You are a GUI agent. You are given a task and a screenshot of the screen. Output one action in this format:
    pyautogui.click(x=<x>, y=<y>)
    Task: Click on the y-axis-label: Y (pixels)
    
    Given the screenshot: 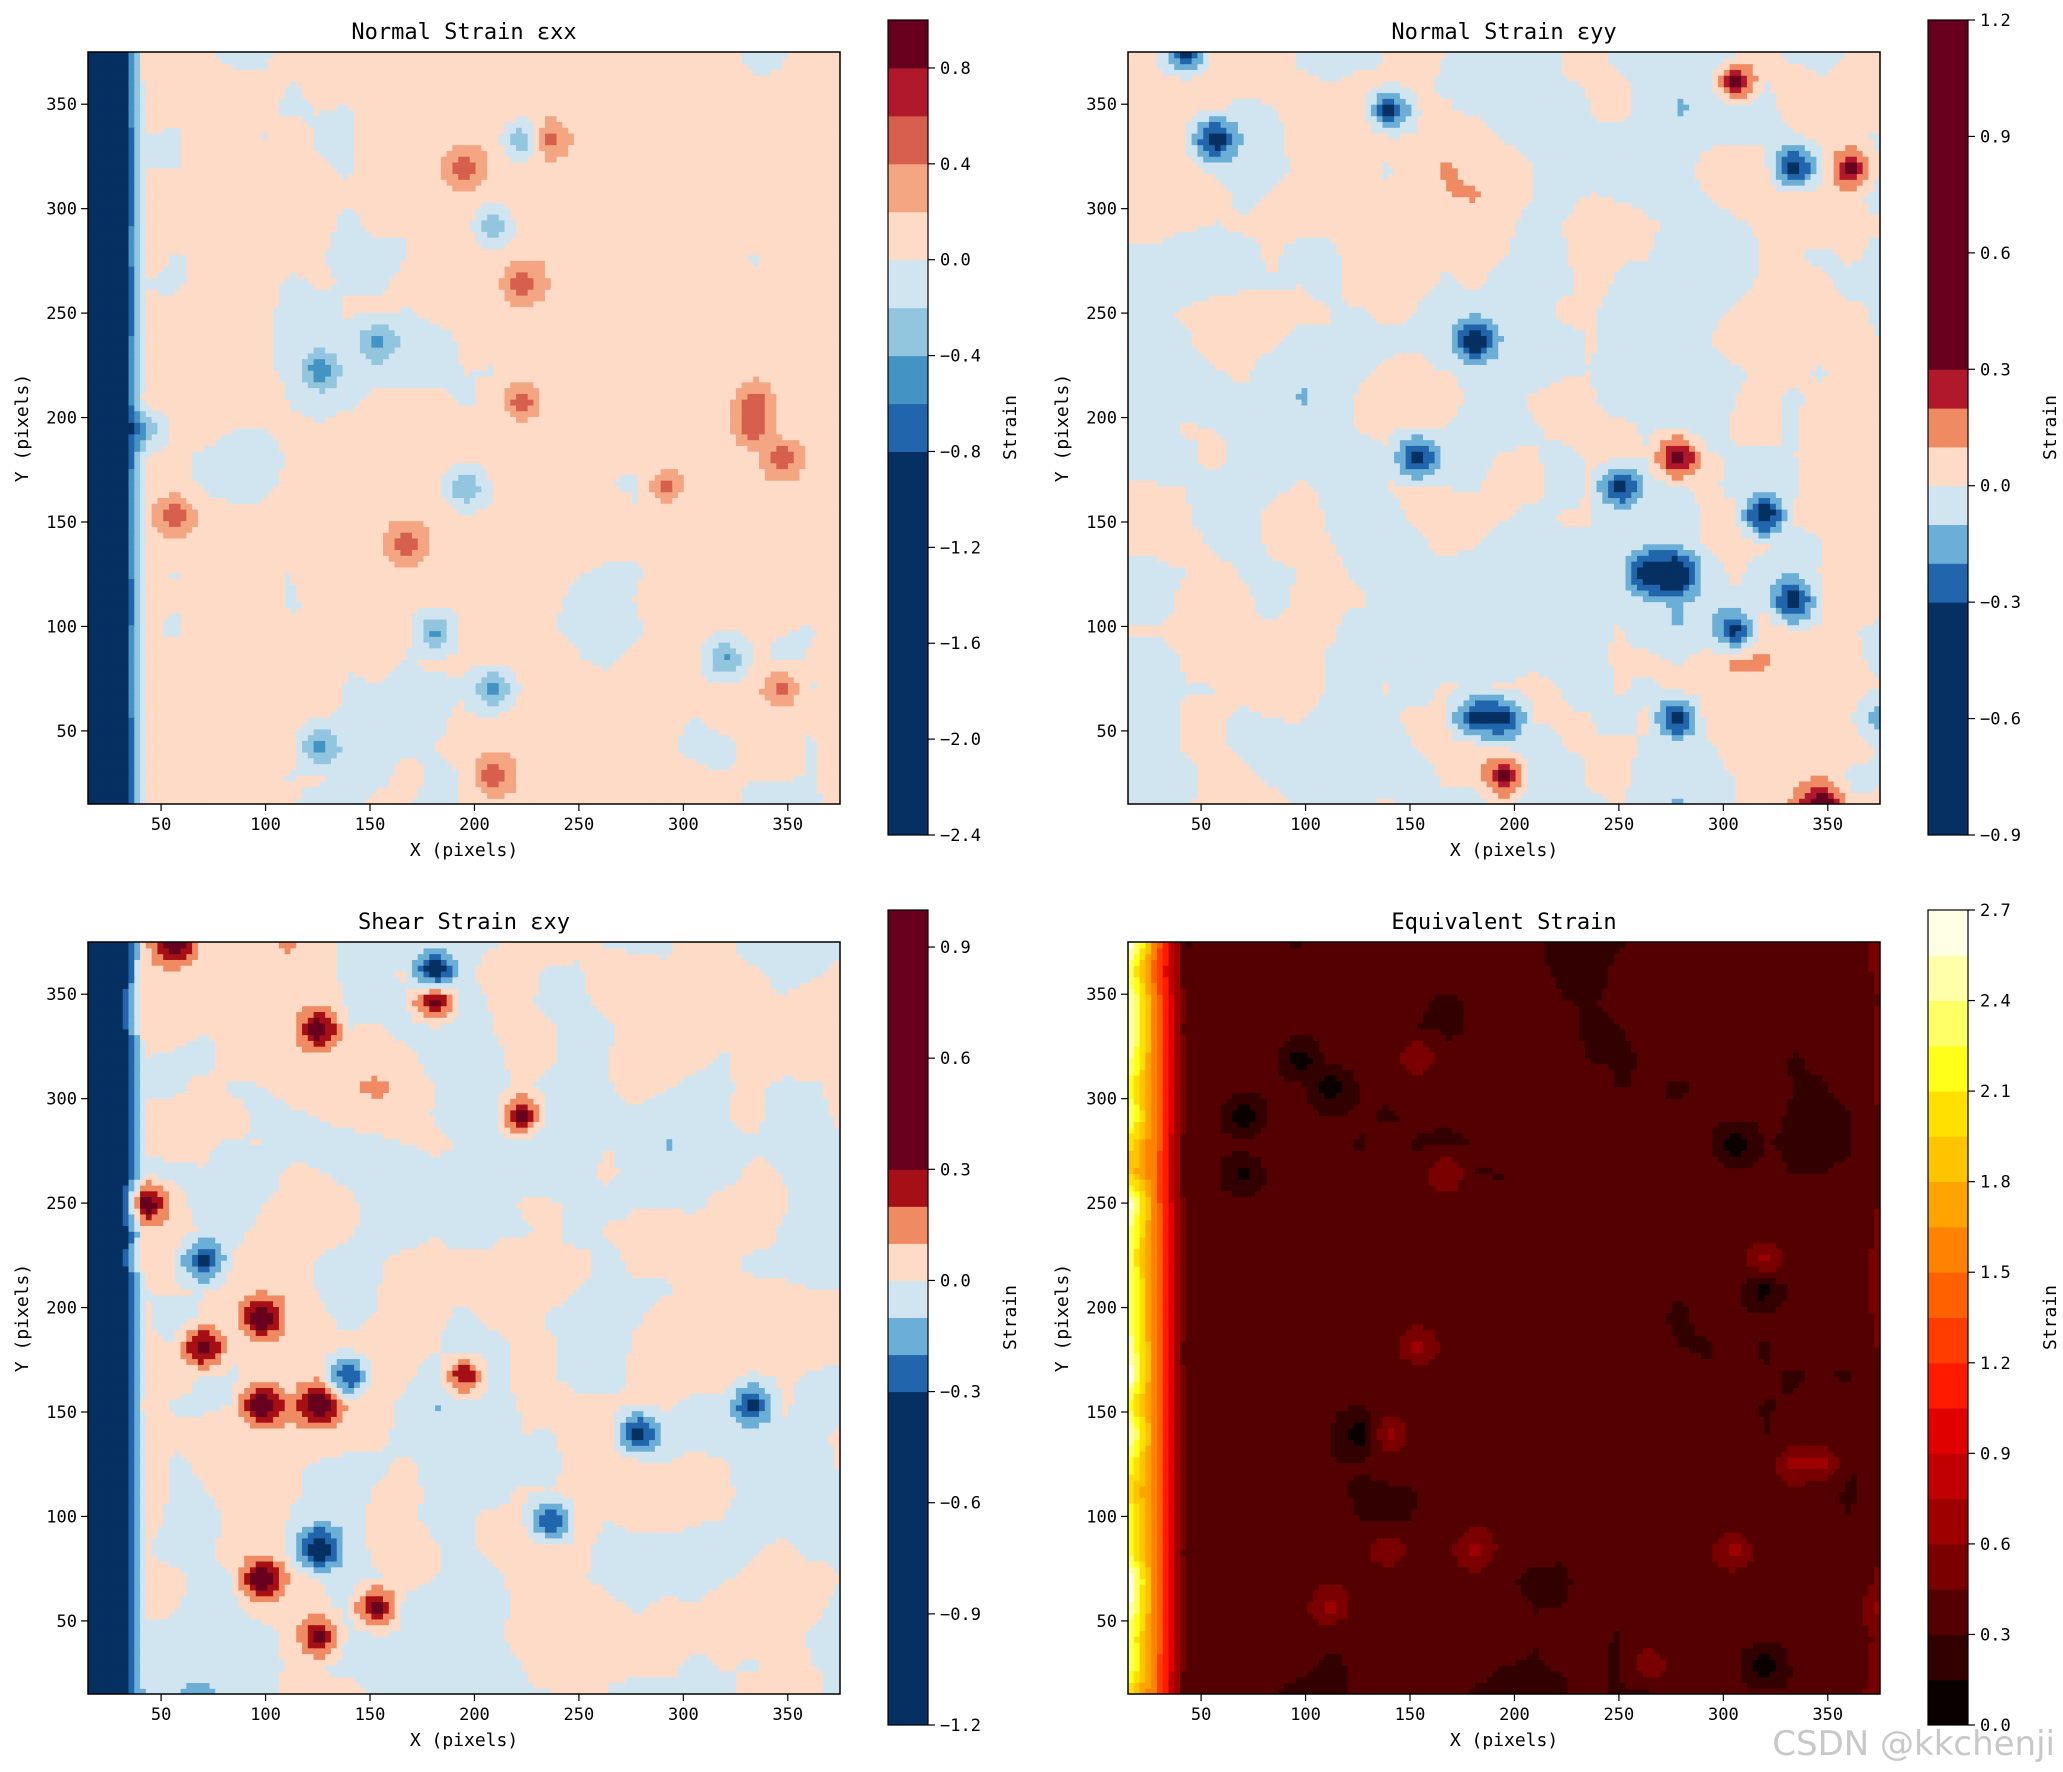 What is the action you would take?
    pyautogui.click(x=22, y=428)
    